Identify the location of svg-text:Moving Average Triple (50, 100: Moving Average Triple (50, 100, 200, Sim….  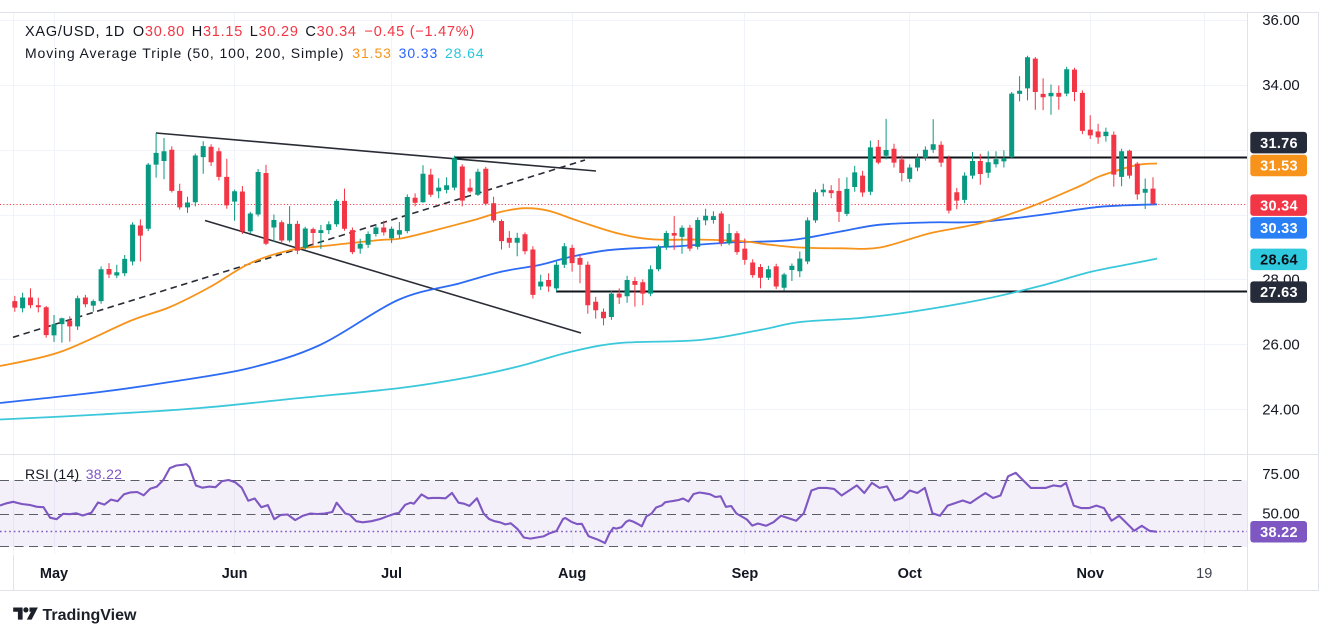
(255, 53).